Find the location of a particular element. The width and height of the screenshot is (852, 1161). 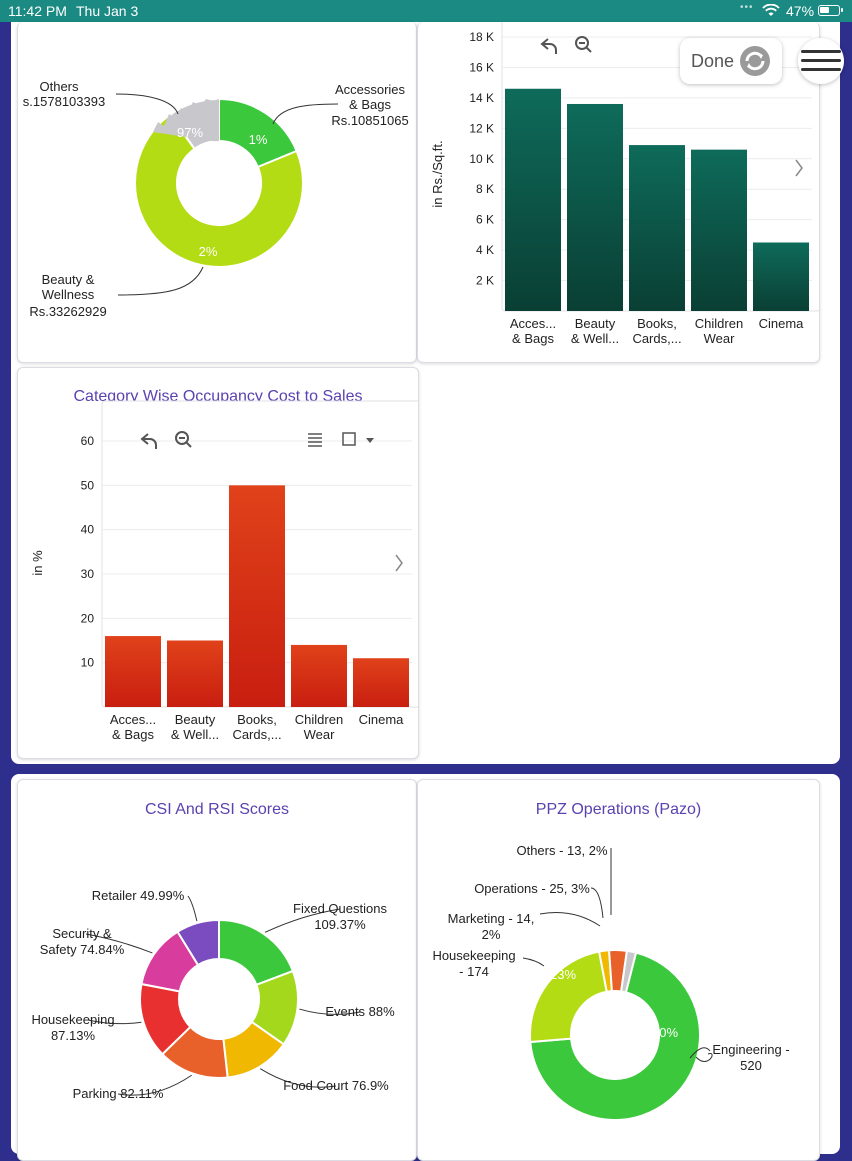

sqft-y-tick: 18 K is located at coordinates (481, 37).